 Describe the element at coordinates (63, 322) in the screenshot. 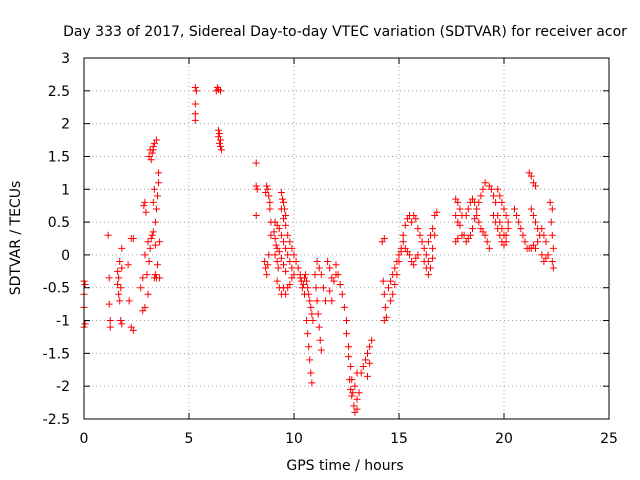

I see `y-tick-label: -1` at that location.